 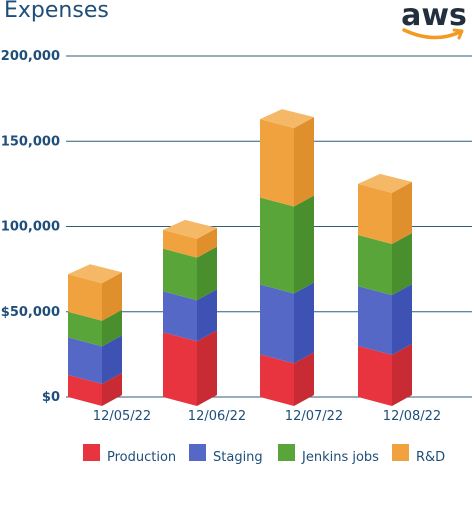 What do you see at coordinates (340, 457) in the screenshot?
I see `legend-label: Jenkins jobs` at bounding box center [340, 457].